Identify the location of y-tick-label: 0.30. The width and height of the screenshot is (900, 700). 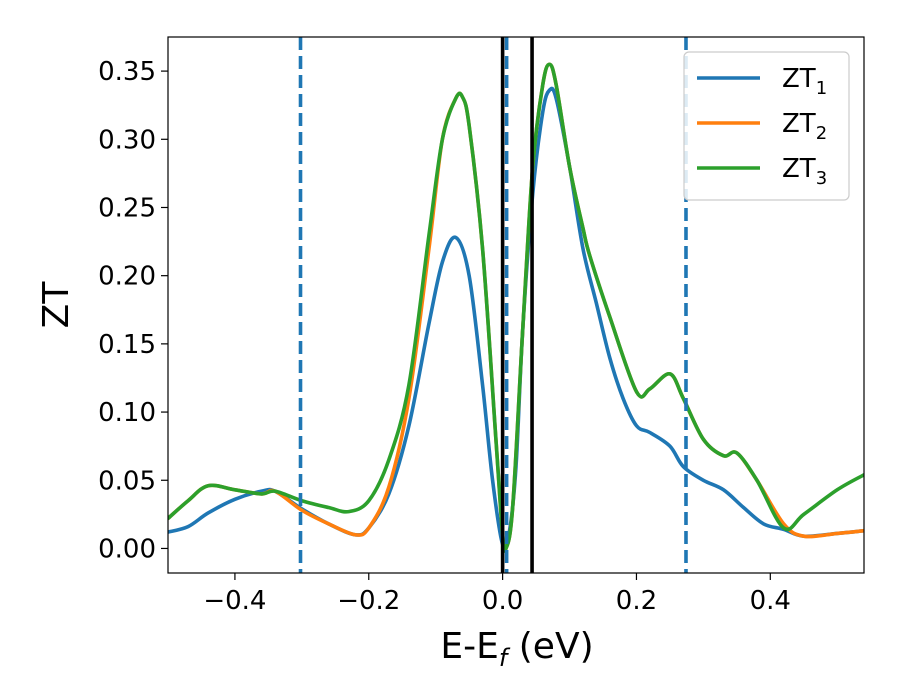
(127, 140).